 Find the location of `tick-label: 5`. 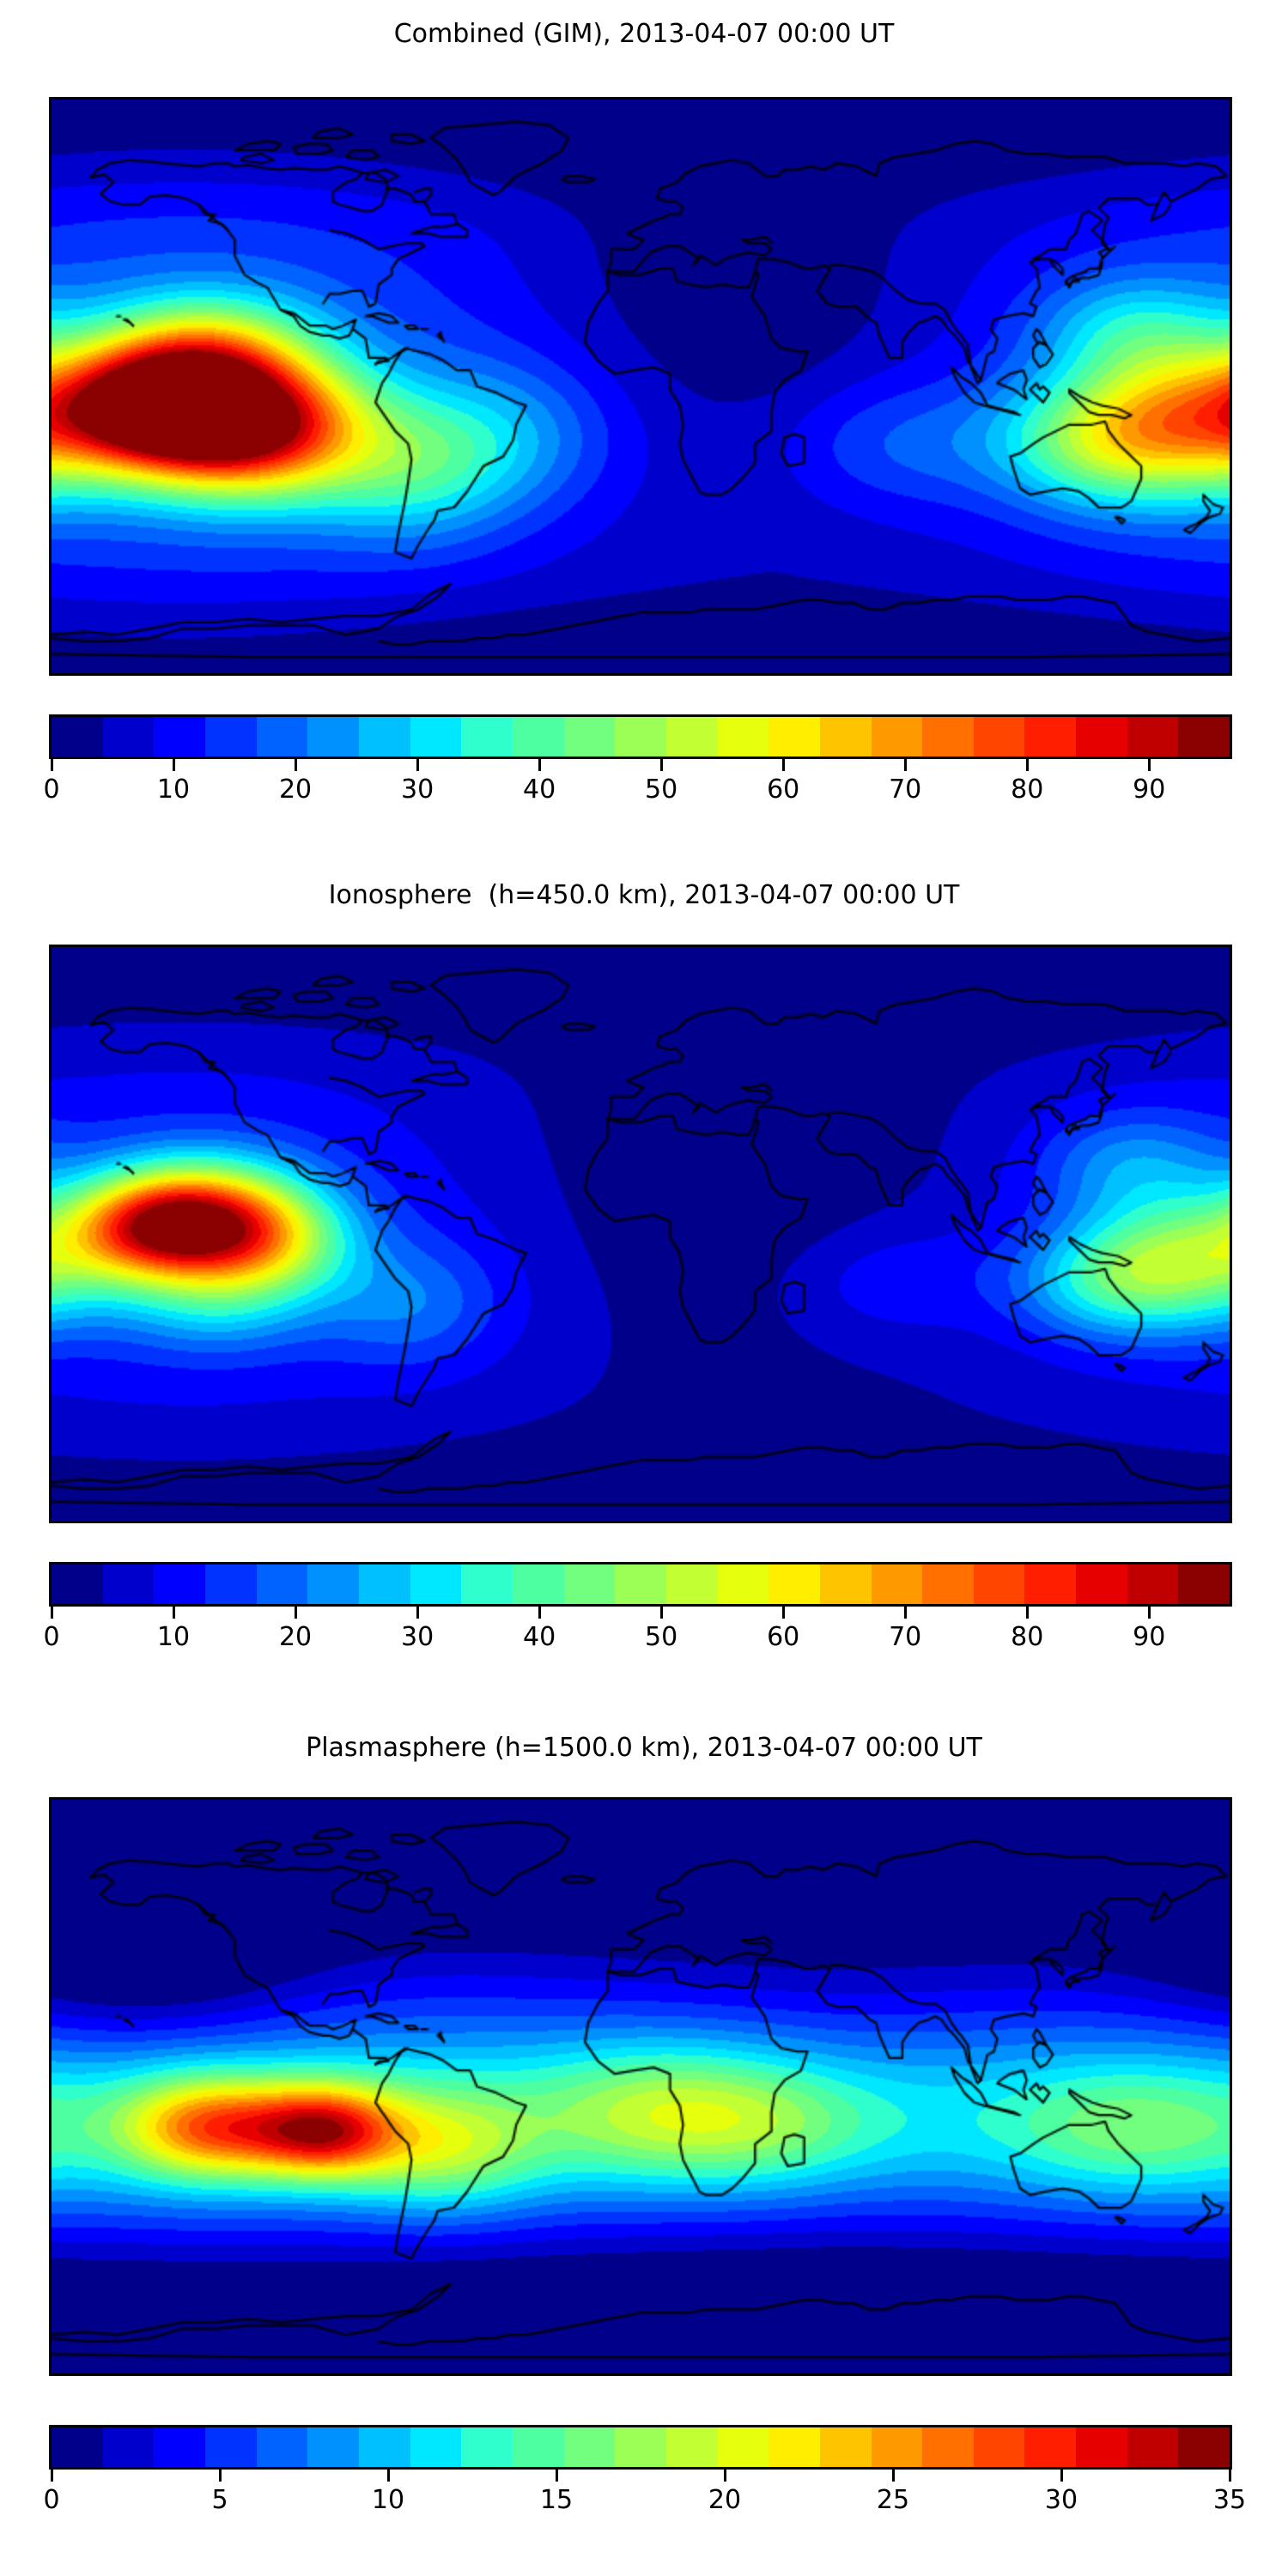

tick-label: 5 is located at coordinates (219, 2500).